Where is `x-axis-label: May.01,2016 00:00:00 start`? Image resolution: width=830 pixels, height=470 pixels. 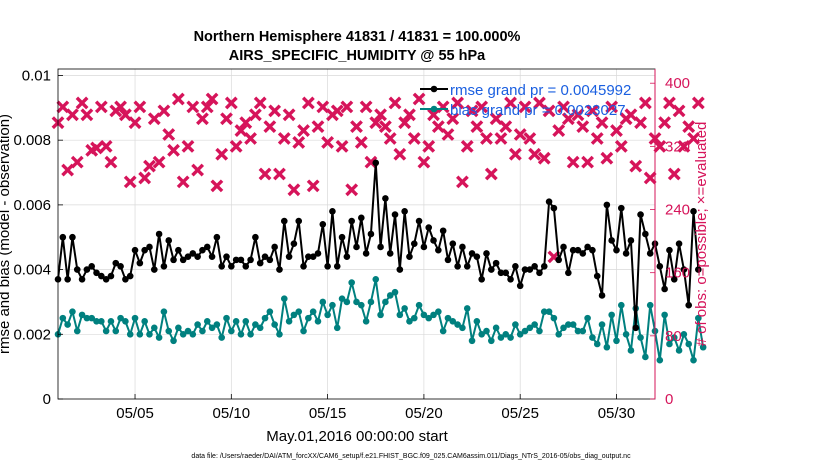 x-axis-label: May.01,2016 00:00:00 start is located at coordinates (357, 436).